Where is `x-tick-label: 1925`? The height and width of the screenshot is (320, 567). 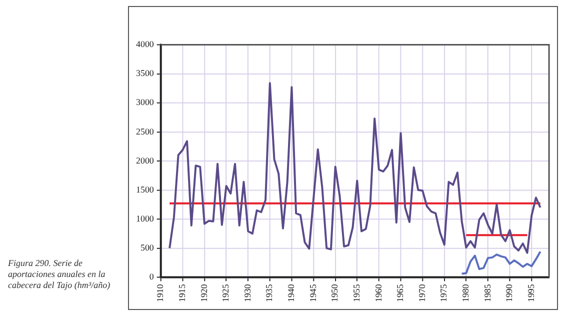
x-tick-label: 1925 is located at coordinates (225, 293).